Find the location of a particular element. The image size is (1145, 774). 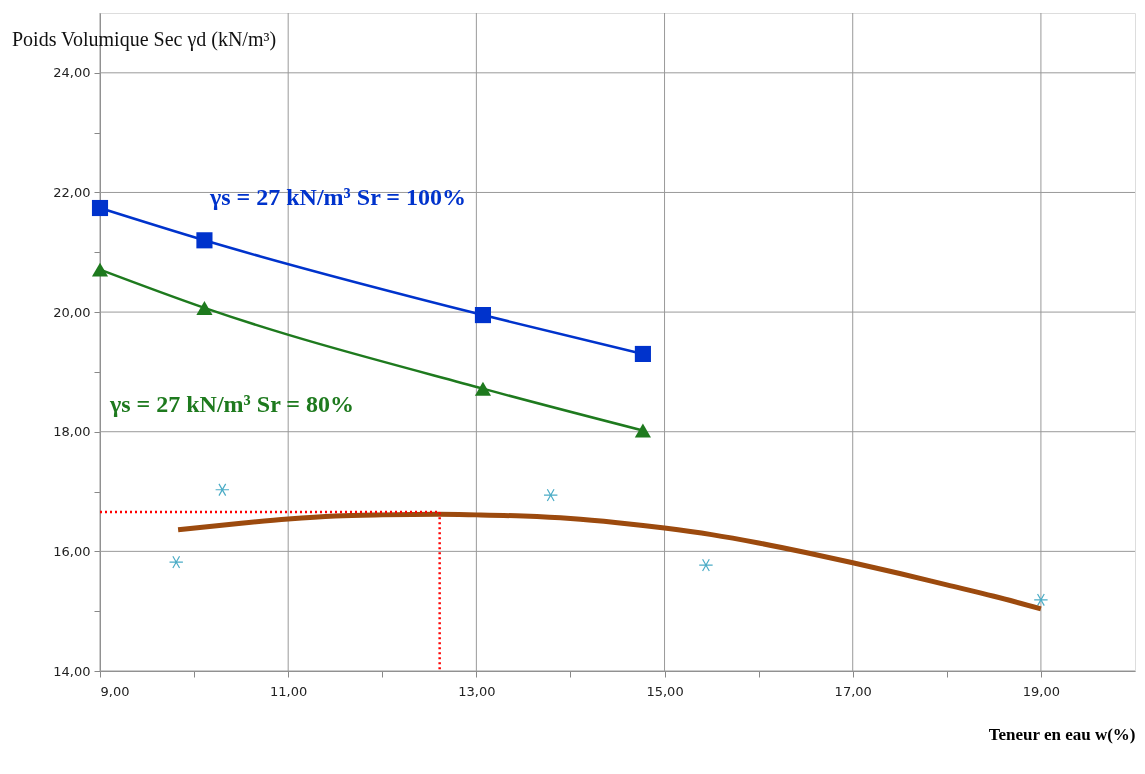

series-label: γs = 27 kN/m³ Sr = 80% is located at coordinates (232, 403).